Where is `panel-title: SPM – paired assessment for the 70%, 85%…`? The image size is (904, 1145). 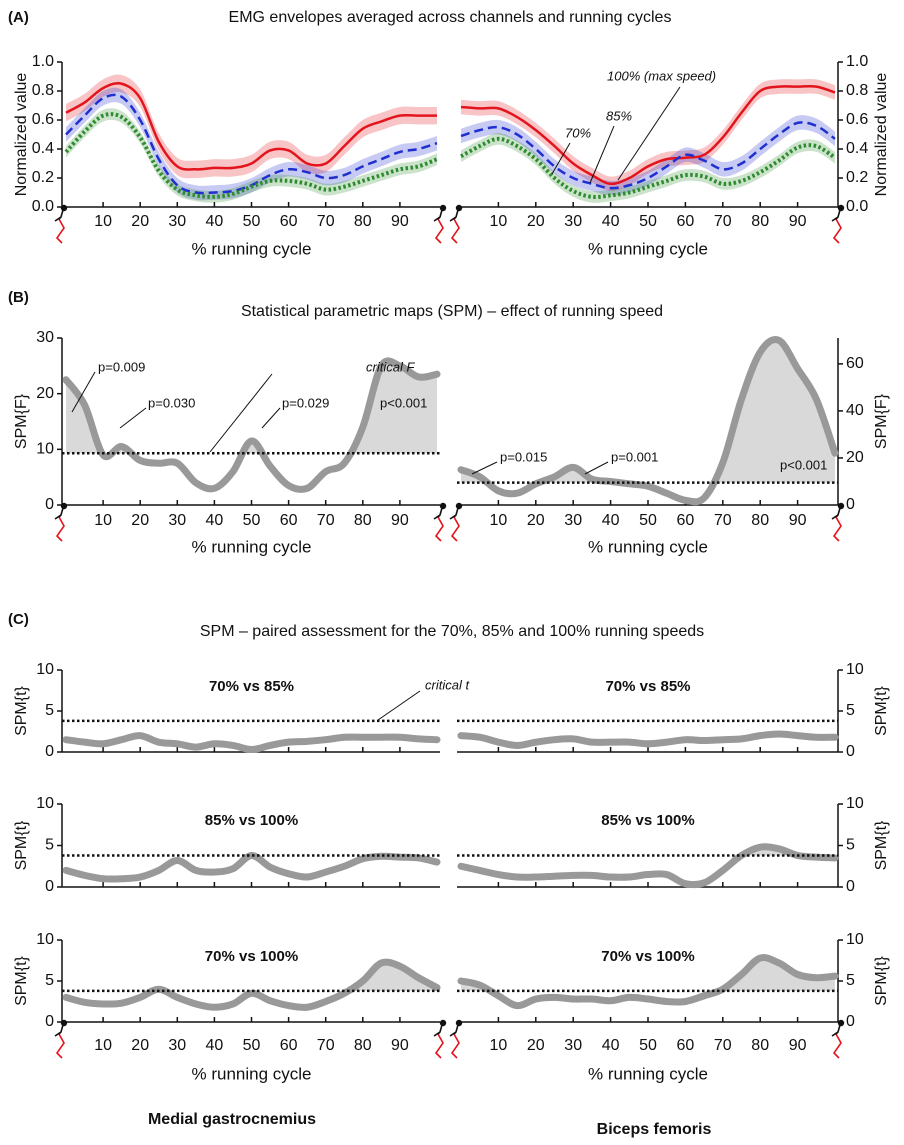 panel-title: SPM – paired assessment for the 70%, 85%… is located at coordinates (452, 631).